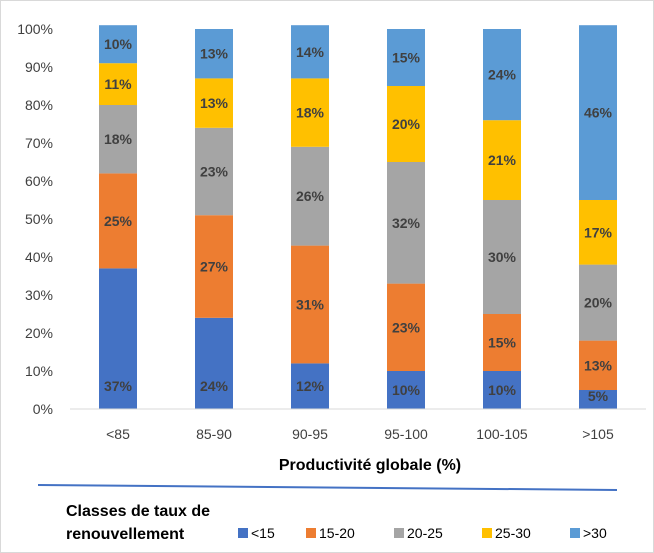  I want to click on data-label: 25%, so click(118, 221).